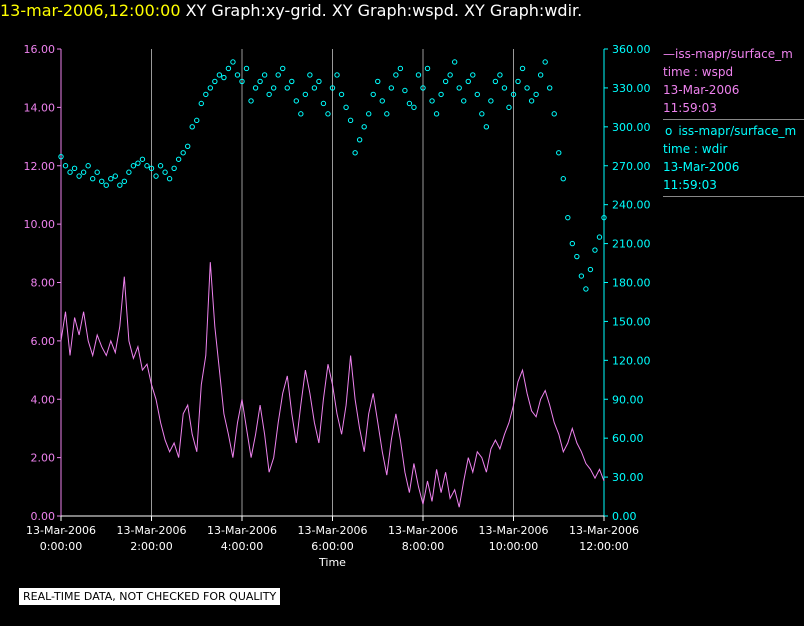 The image size is (804, 626). What do you see at coordinates (423, 546) in the screenshot?
I see `x-tick-label-time: 8:00:00` at bounding box center [423, 546].